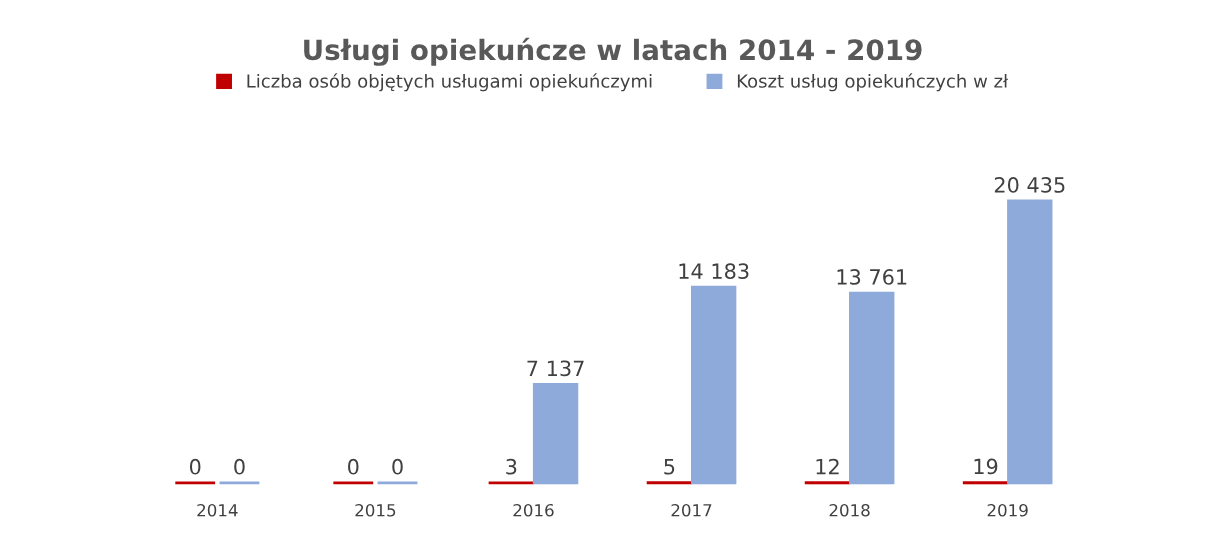 The height and width of the screenshot is (538, 1225). What do you see at coordinates (449, 82) in the screenshot?
I see `legend-label: Liczba osób objętych usługami opiekuńczymi` at bounding box center [449, 82].